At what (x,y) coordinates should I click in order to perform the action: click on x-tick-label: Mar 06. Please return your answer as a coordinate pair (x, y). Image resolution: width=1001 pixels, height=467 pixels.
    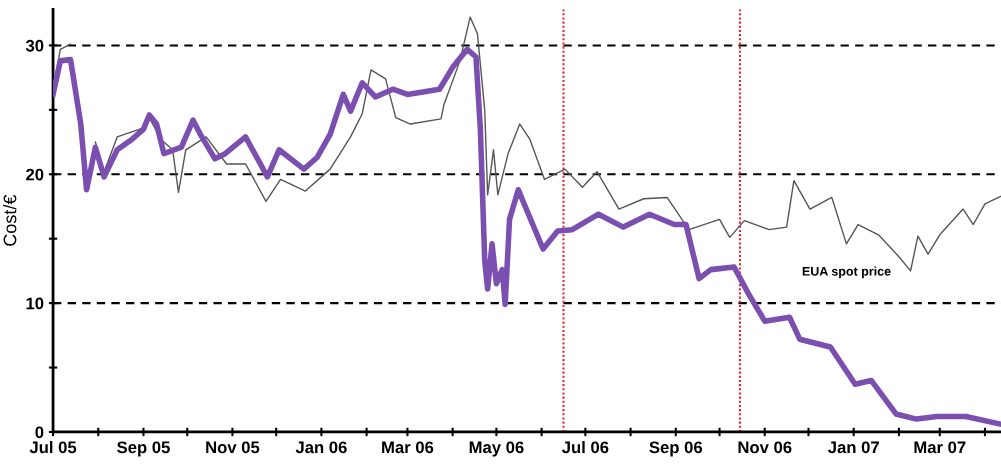
    Looking at the image, I should click on (408, 447).